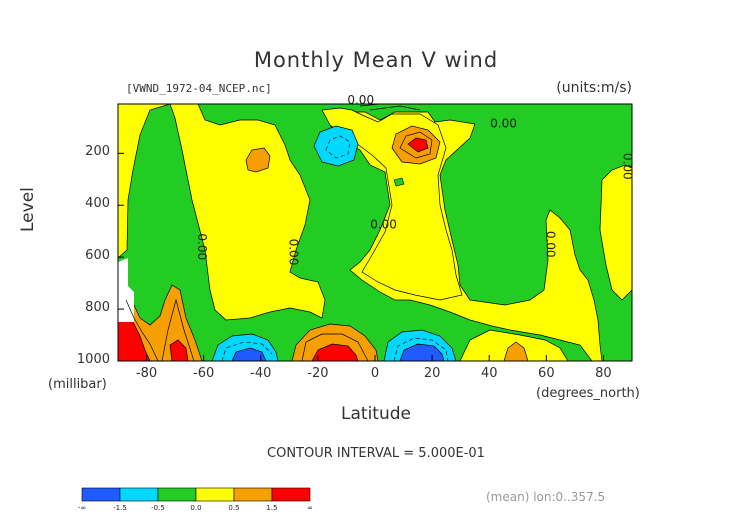 The image size is (752, 532). What do you see at coordinates (146, 373) in the screenshot?
I see `x-tick-label: -80` at bounding box center [146, 373].